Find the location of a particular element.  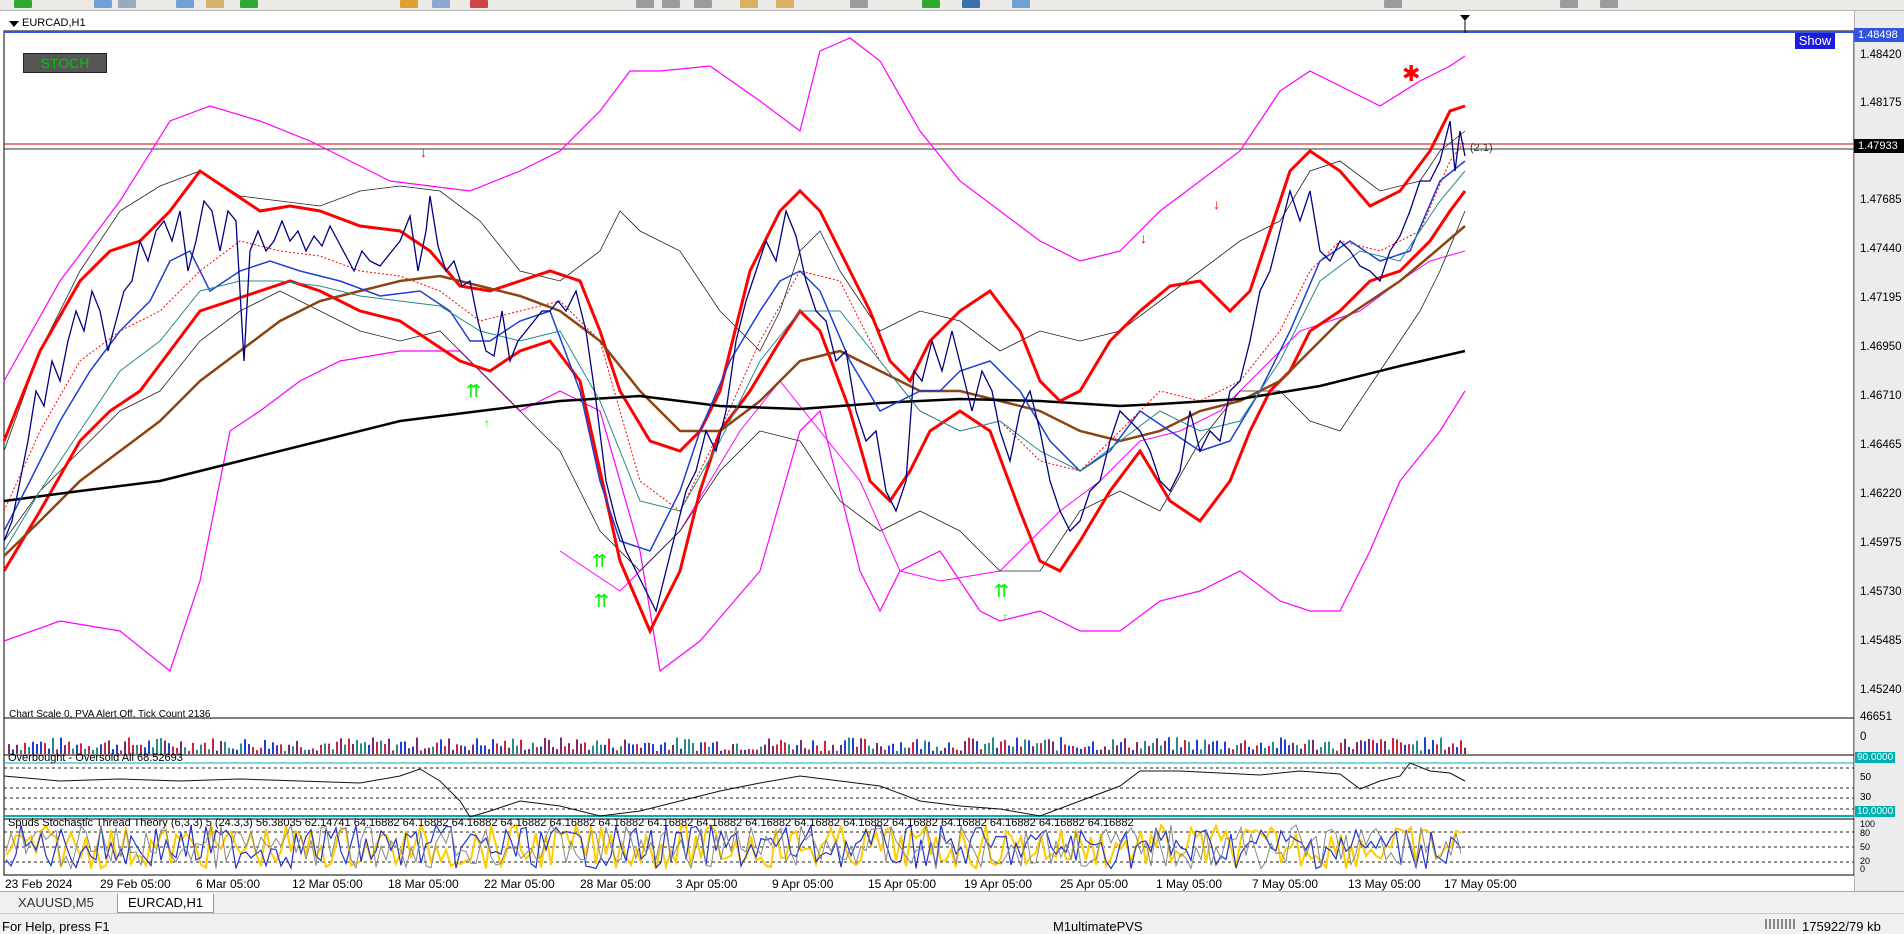

toolbar-zoom-out-icon is located at coordinates (785, 4).